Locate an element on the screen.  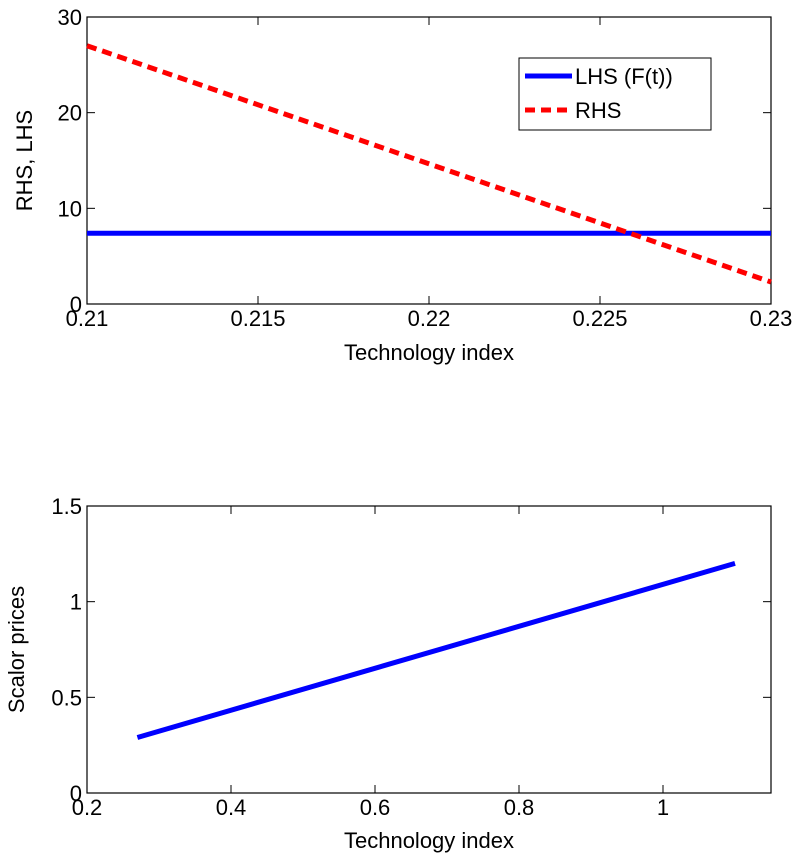
legend-label-rhs: RHS is located at coordinates (598, 110).